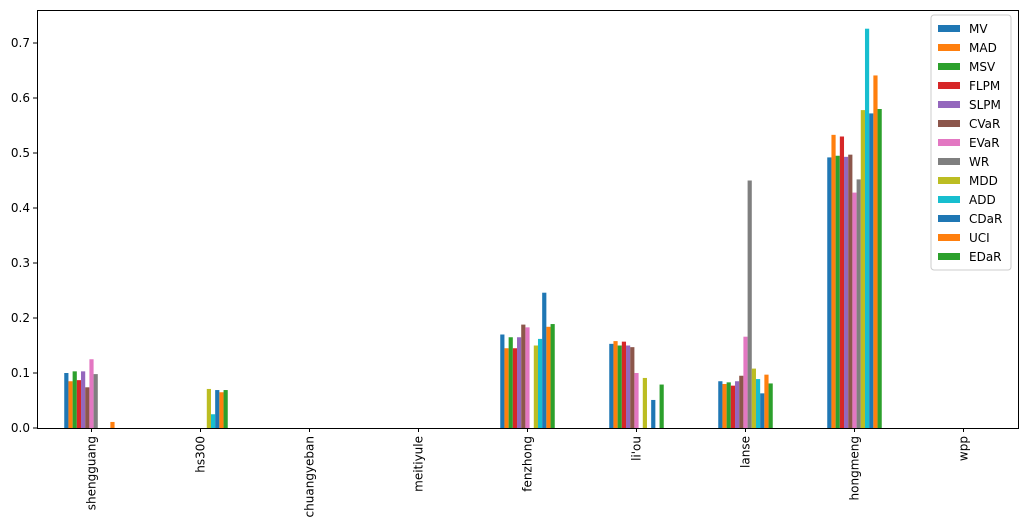  I want to click on bar-wr-lanse, so click(749, 304).